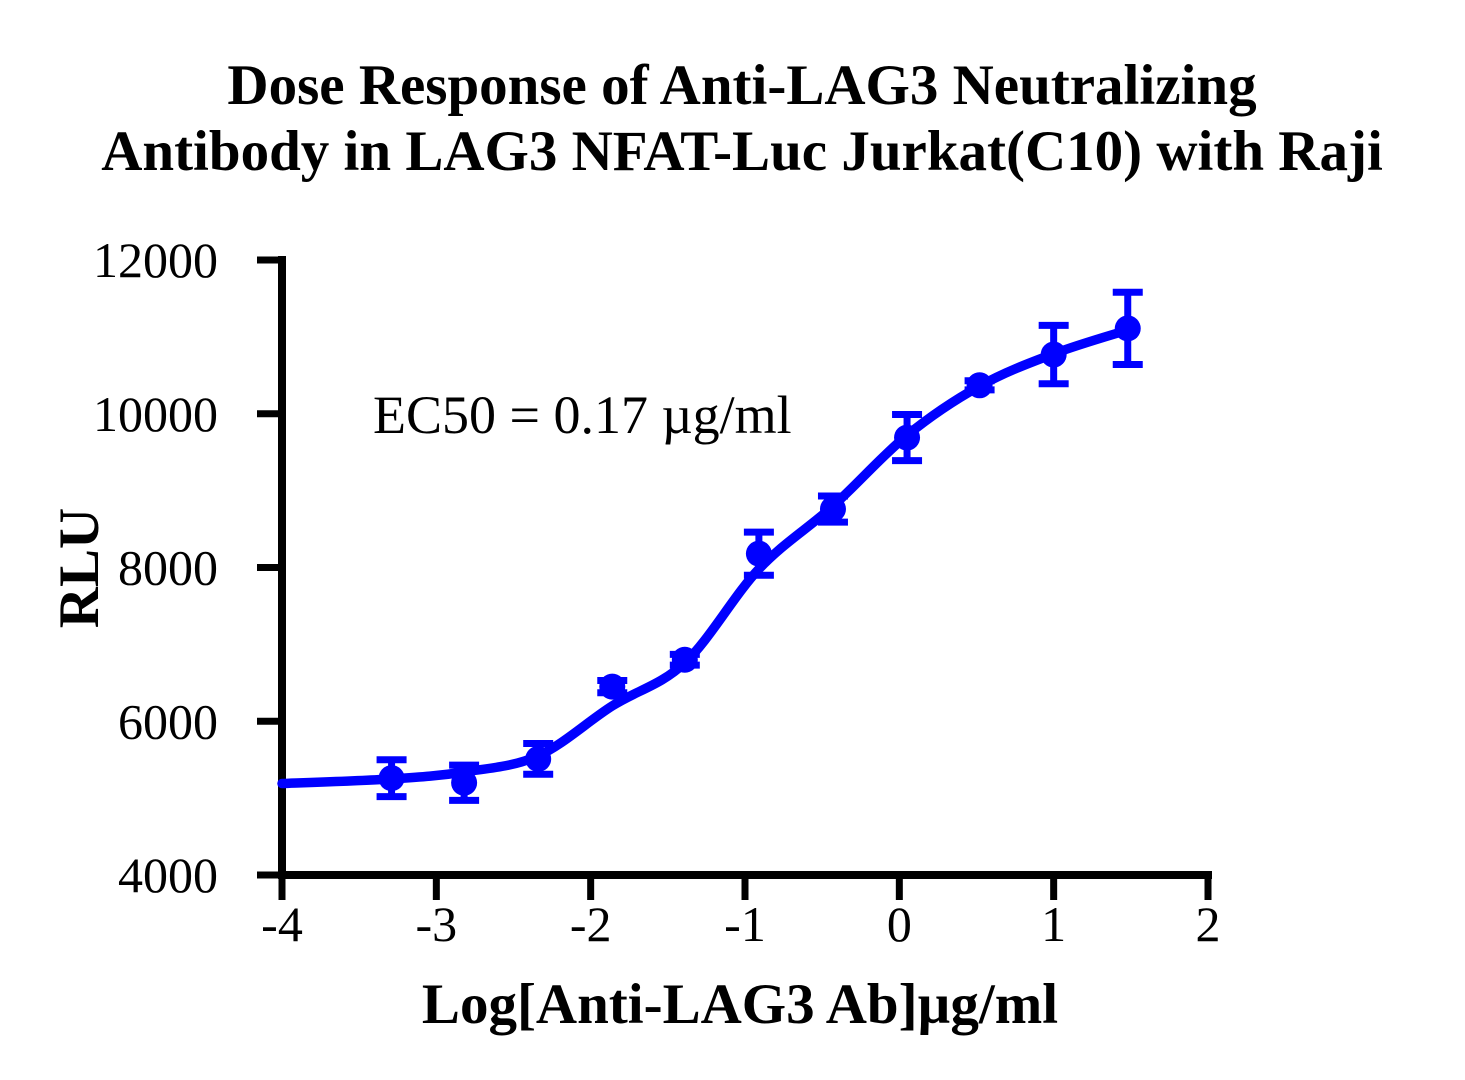  I want to click on x-tick-label: -3, so click(437, 924).